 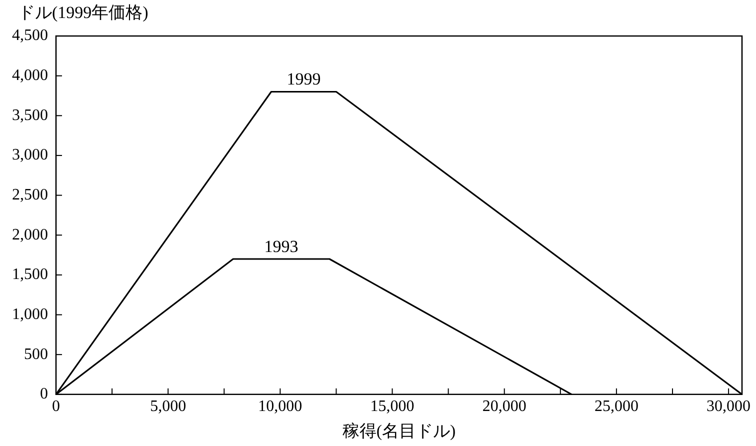 What do you see at coordinates (30, 115) in the screenshot?
I see `y-tick-label: 3,500` at bounding box center [30, 115].